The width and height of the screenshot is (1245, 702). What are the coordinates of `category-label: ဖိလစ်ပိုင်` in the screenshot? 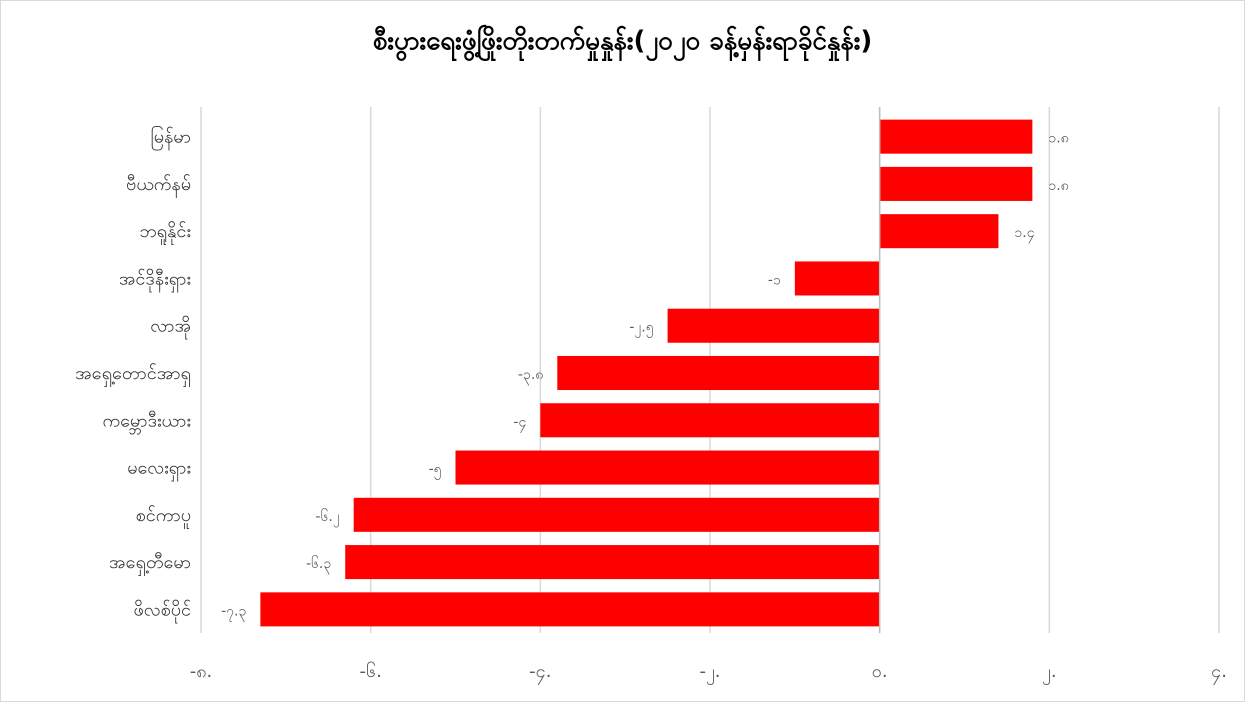 It's located at (162, 611).